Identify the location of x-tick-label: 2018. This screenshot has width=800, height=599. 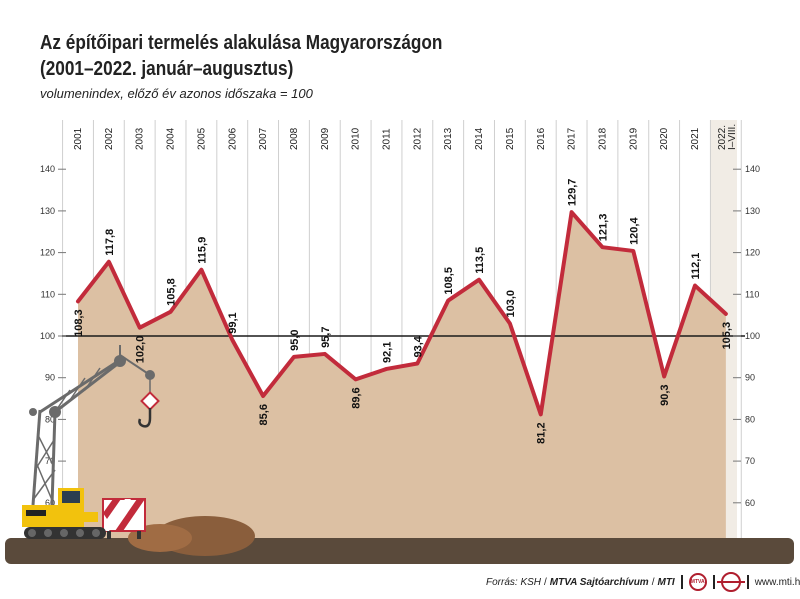
(602, 138).